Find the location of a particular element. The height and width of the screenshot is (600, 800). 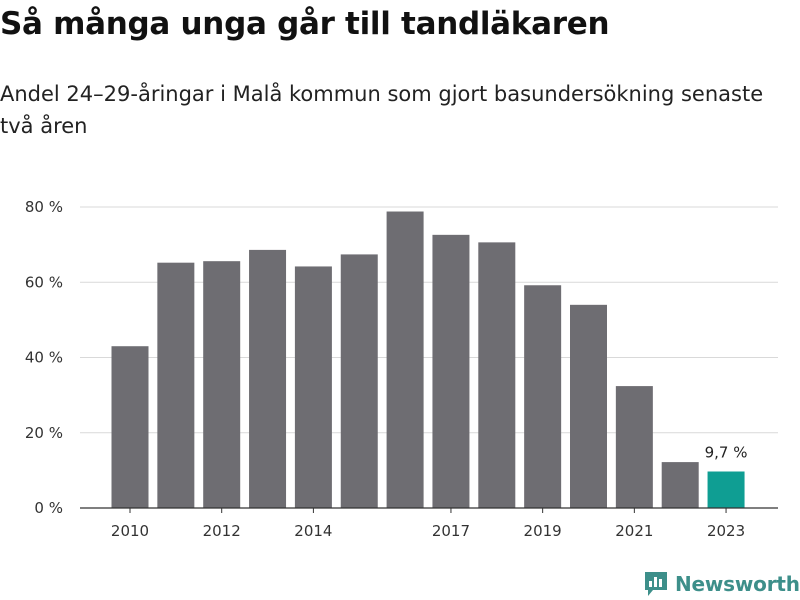

newsworthy-logo: Newsworthy is located at coordinates (722, 584).